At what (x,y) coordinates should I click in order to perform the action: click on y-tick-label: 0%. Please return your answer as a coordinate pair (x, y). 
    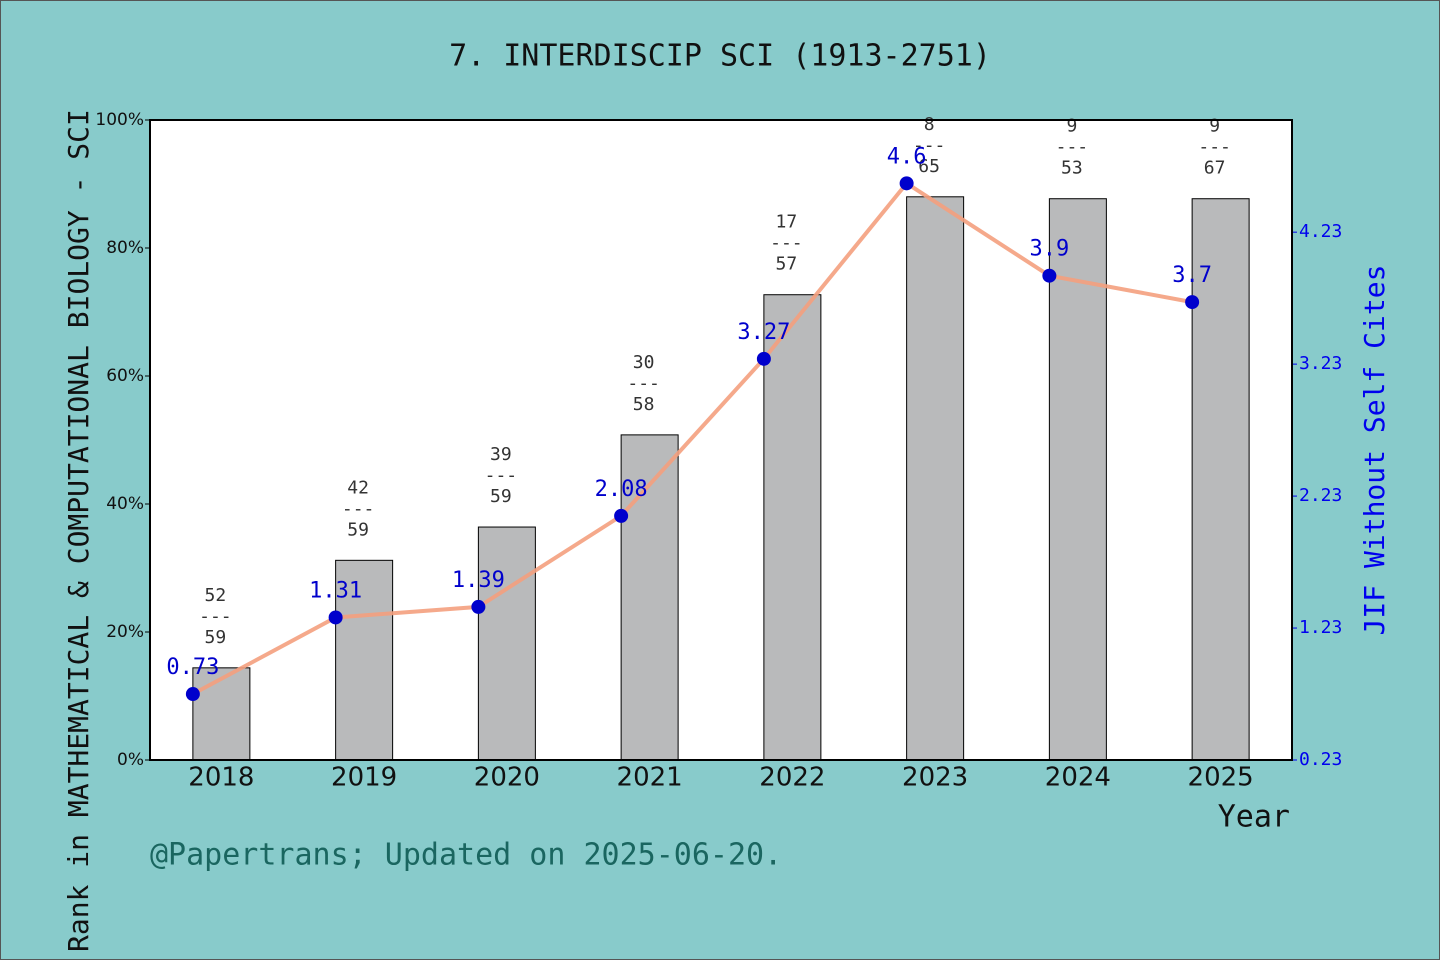
    Looking at the image, I should click on (130, 760).